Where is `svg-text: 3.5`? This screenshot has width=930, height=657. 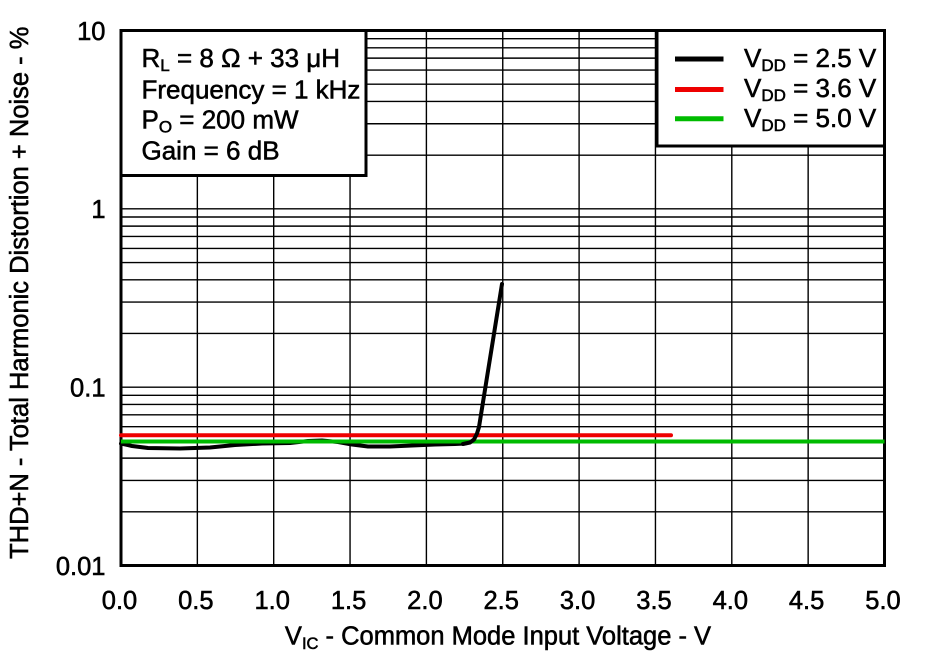
svg-text: 3.5 is located at coordinates (653, 601).